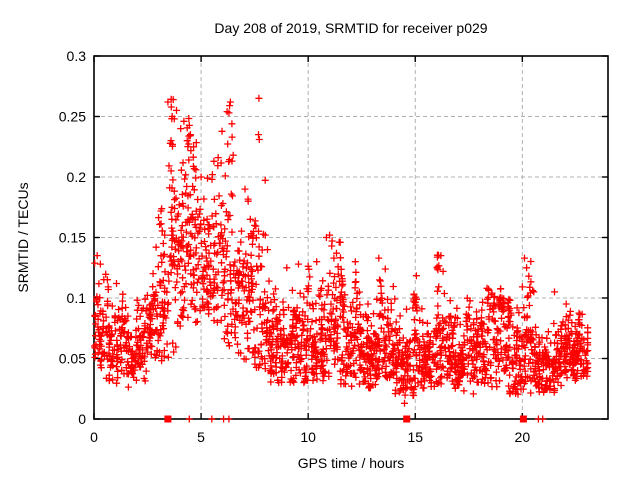 Image resolution: width=640 pixels, height=480 pixels. I want to click on y-tick-label: 0.05, so click(72, 359).